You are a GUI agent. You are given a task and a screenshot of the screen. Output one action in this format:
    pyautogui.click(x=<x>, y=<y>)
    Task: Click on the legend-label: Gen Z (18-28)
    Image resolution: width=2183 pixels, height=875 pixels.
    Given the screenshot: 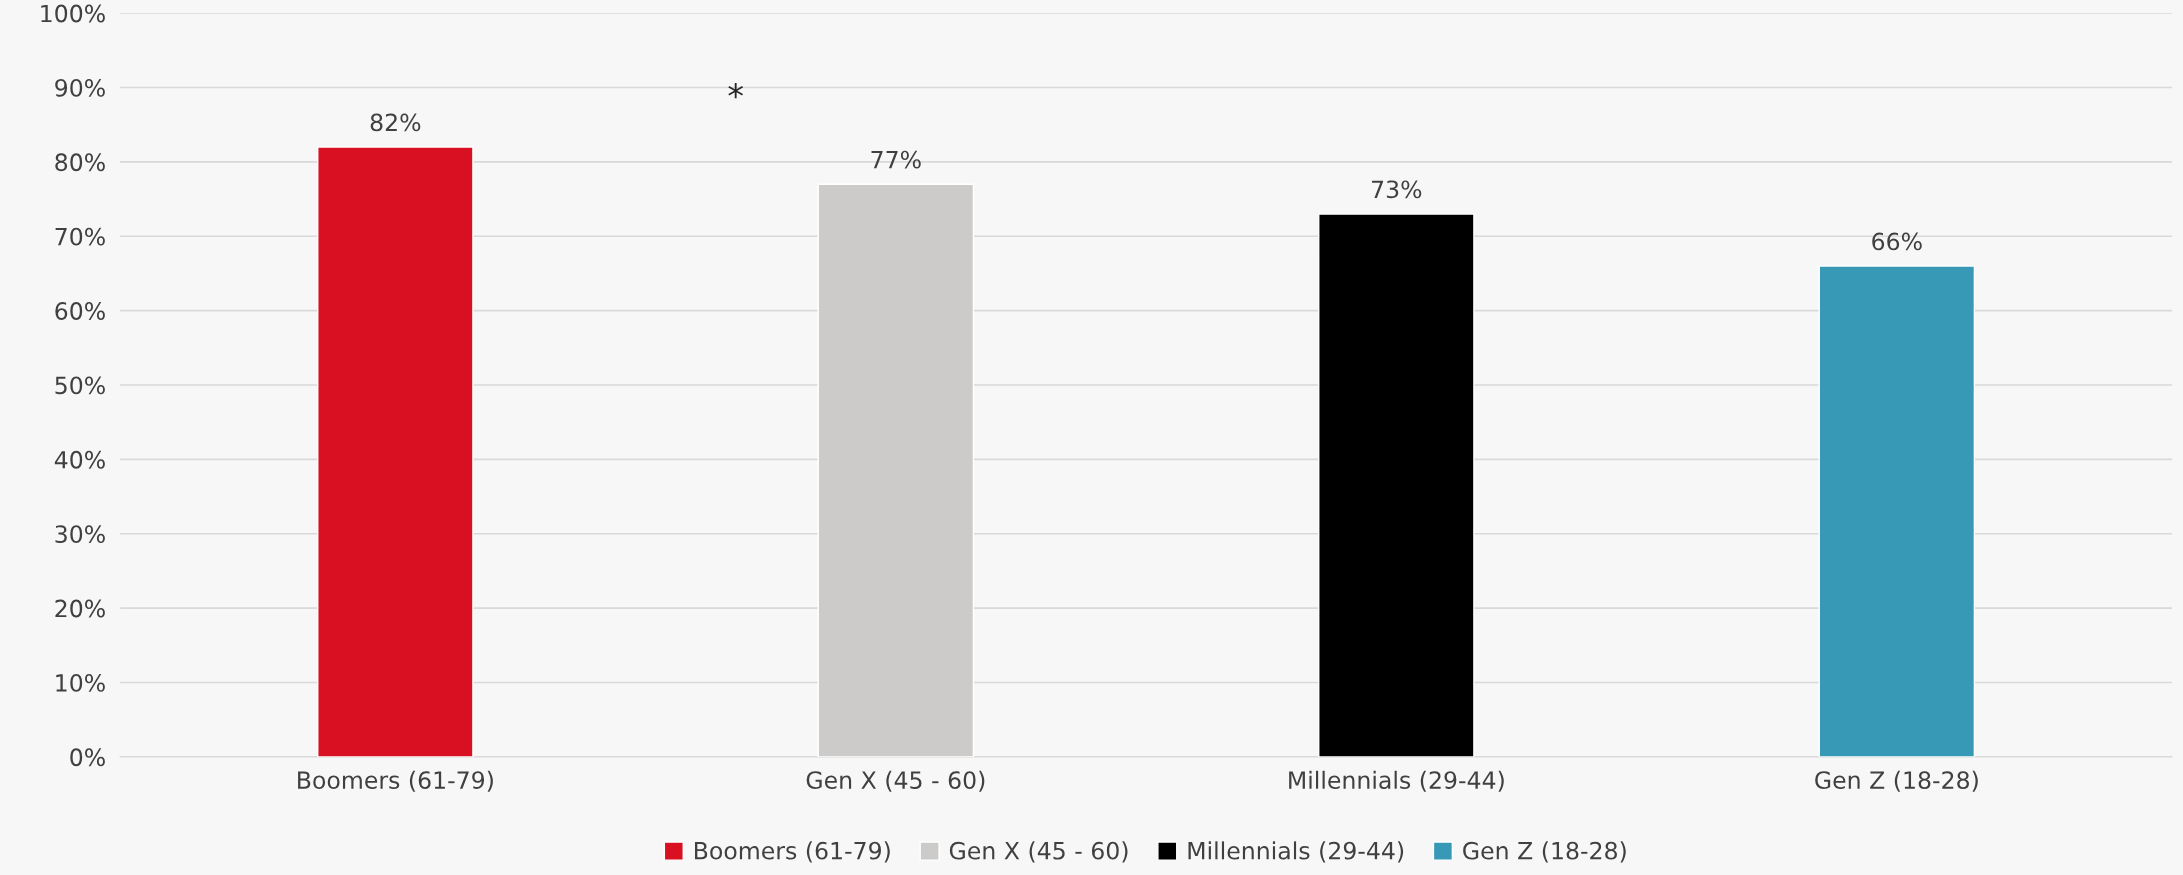 What is the action you would take?
    pyautogui.click(x=1544, y=852)
    